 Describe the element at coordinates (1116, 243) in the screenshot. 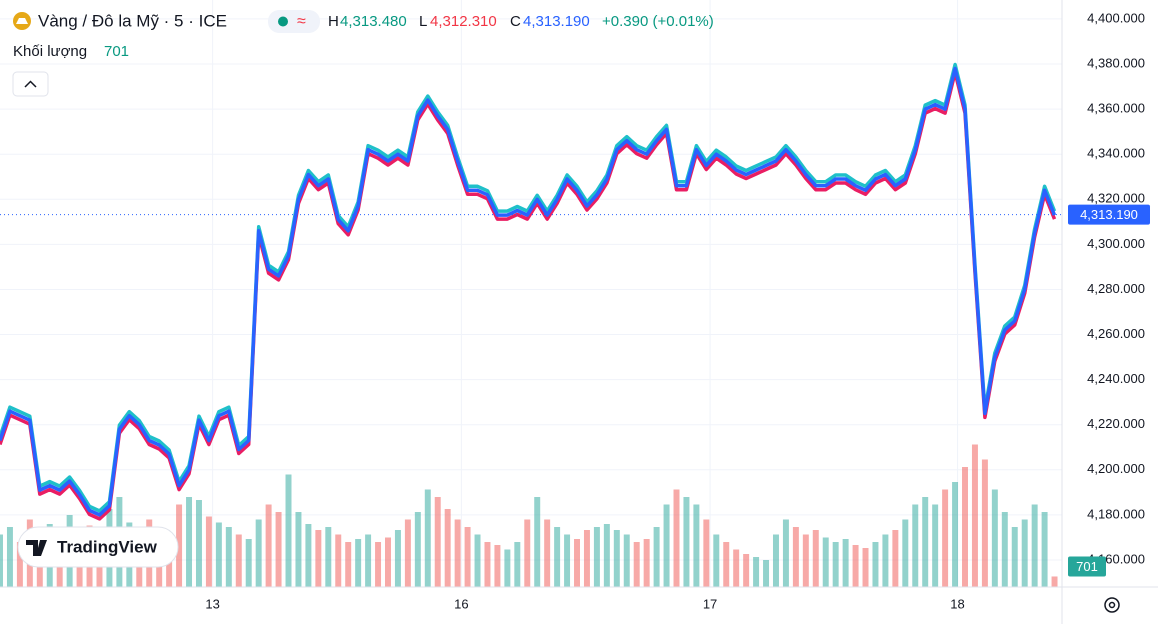

I see `y-tick-label: 4,300.000` at that location.